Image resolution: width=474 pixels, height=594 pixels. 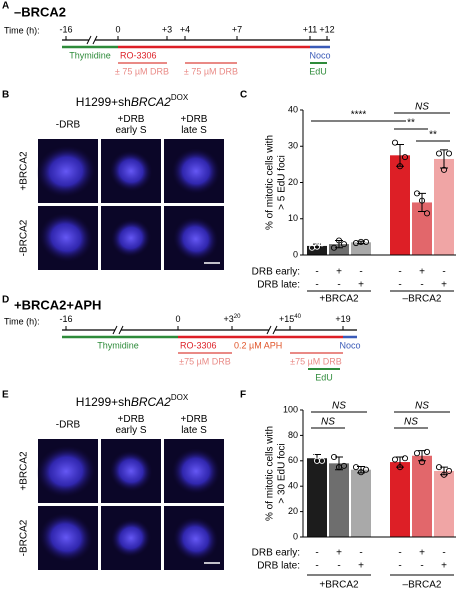 I want to click on panel-letter: C, so click(x=243, y=95).